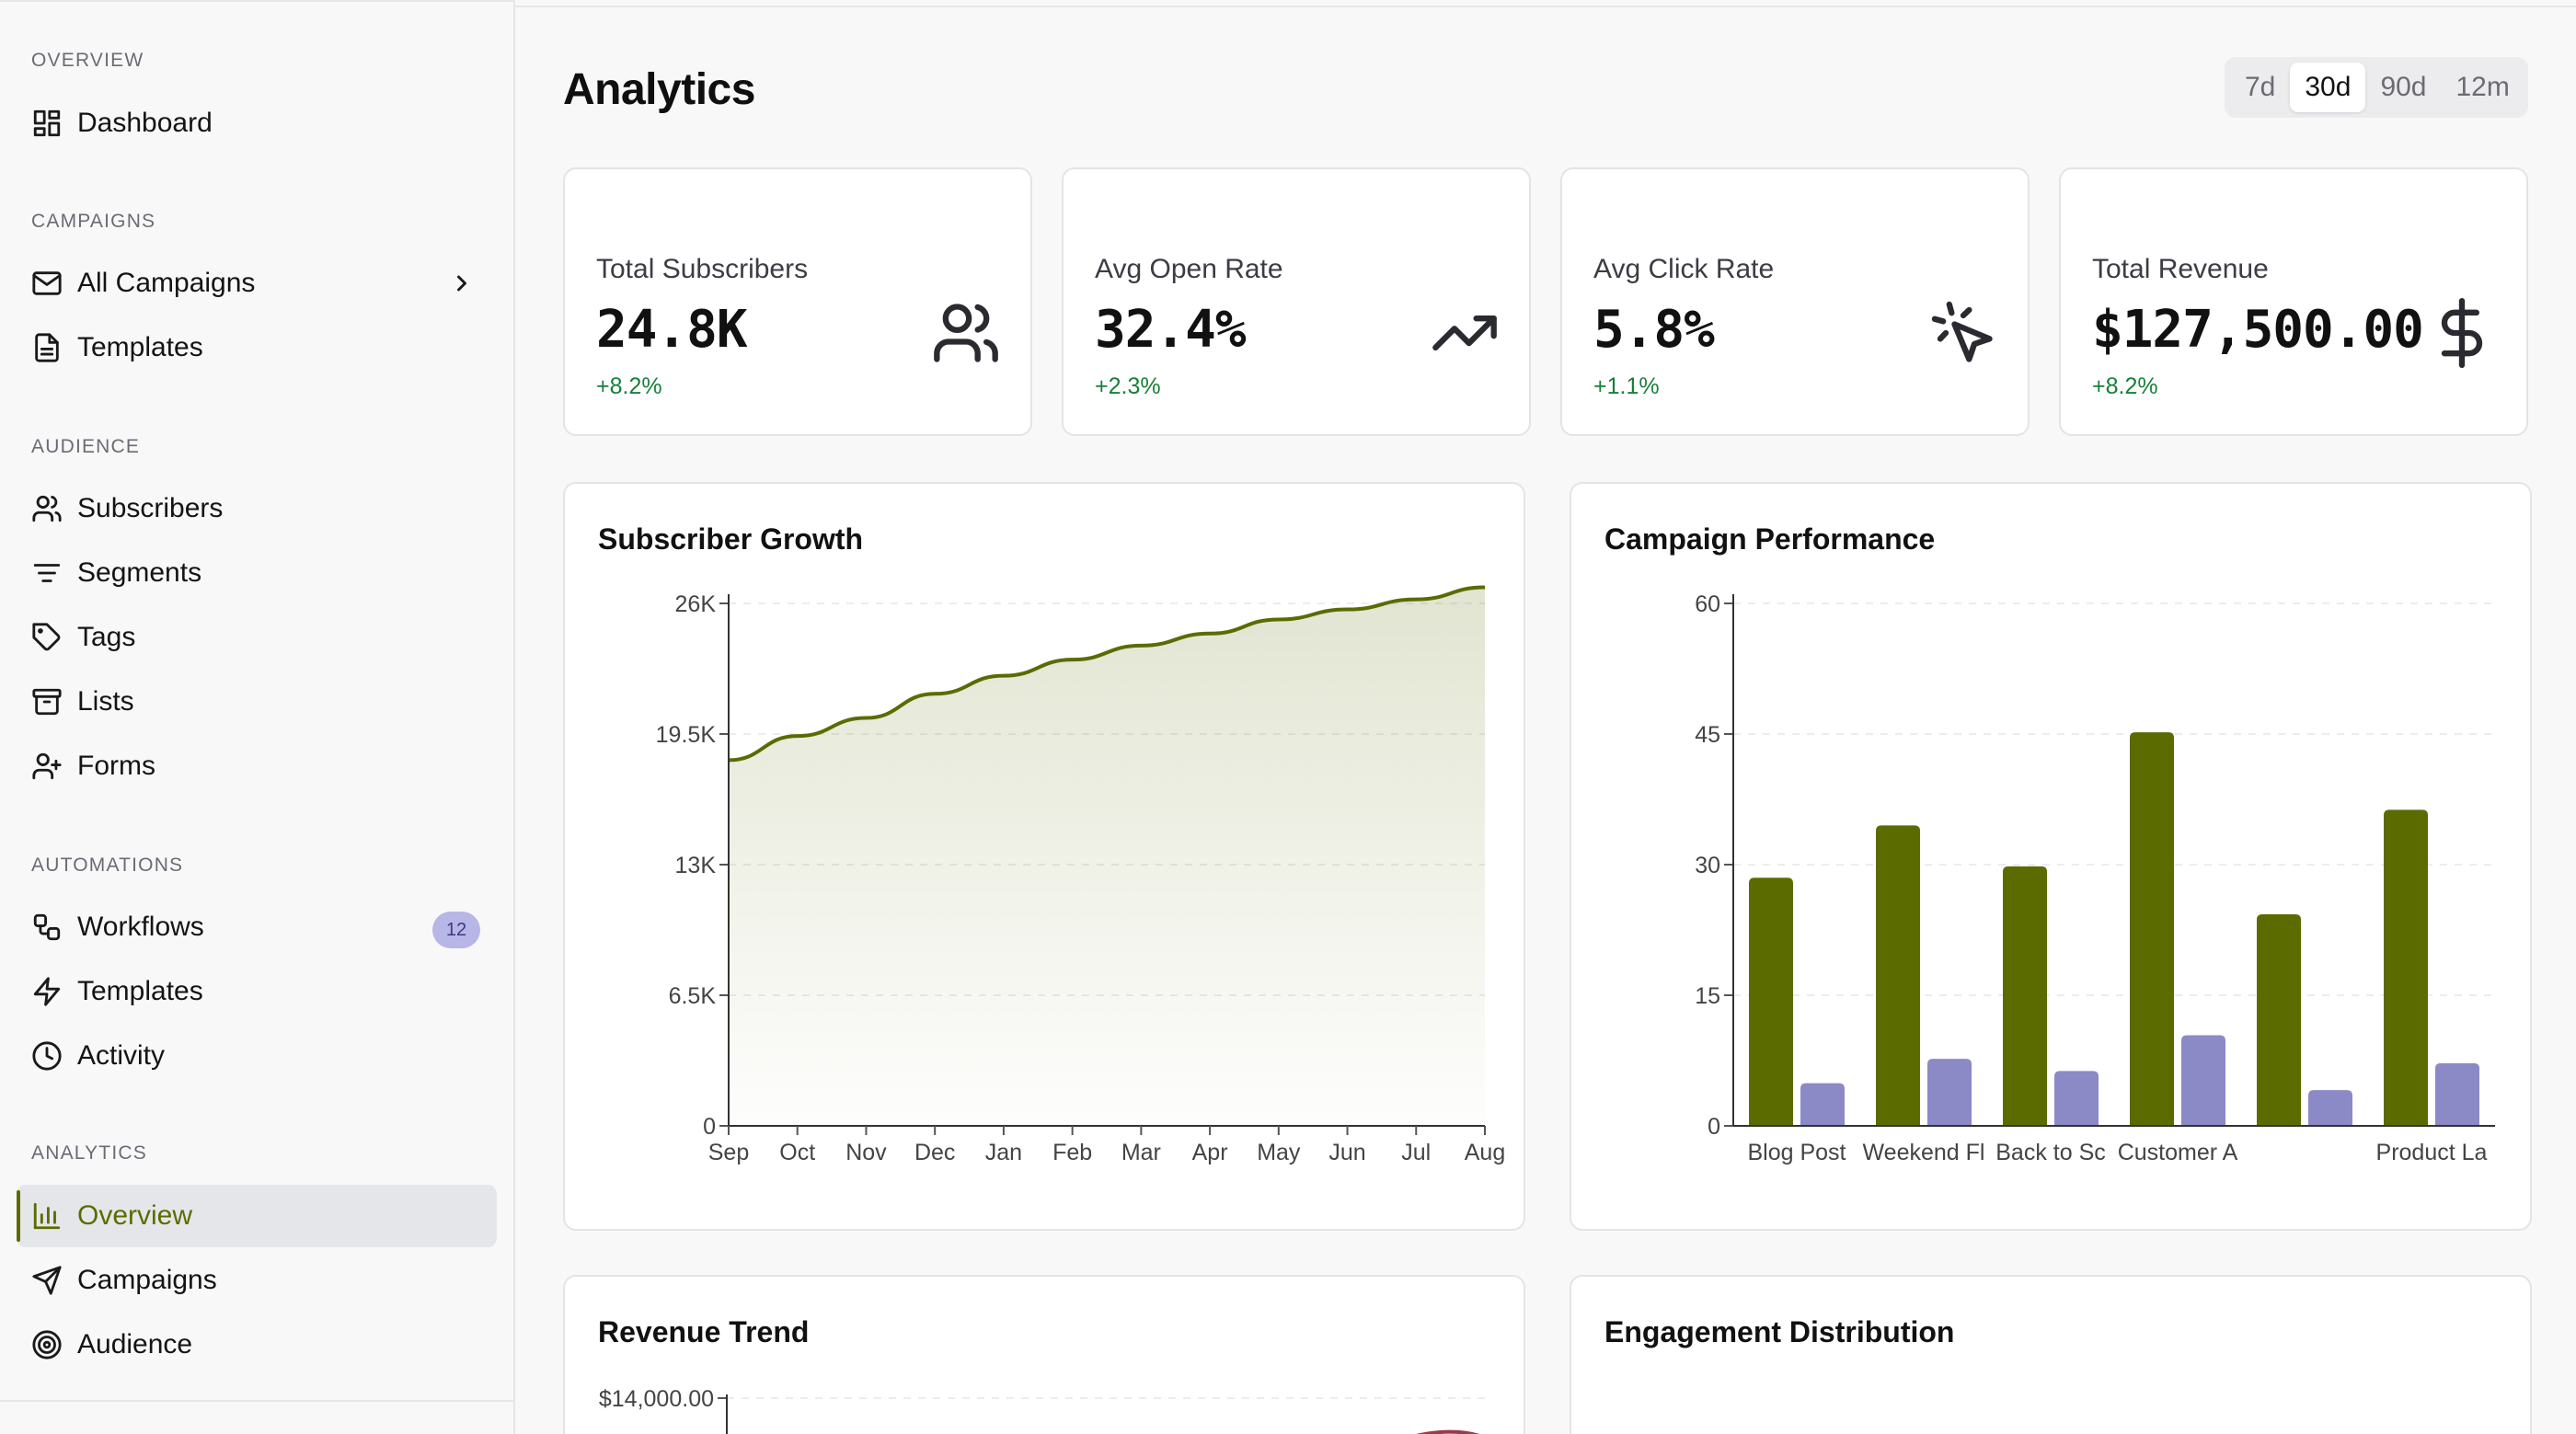  Describe the element at coordinates (47, 123) in the screenshot. I see `dashboard-icon` at that location.